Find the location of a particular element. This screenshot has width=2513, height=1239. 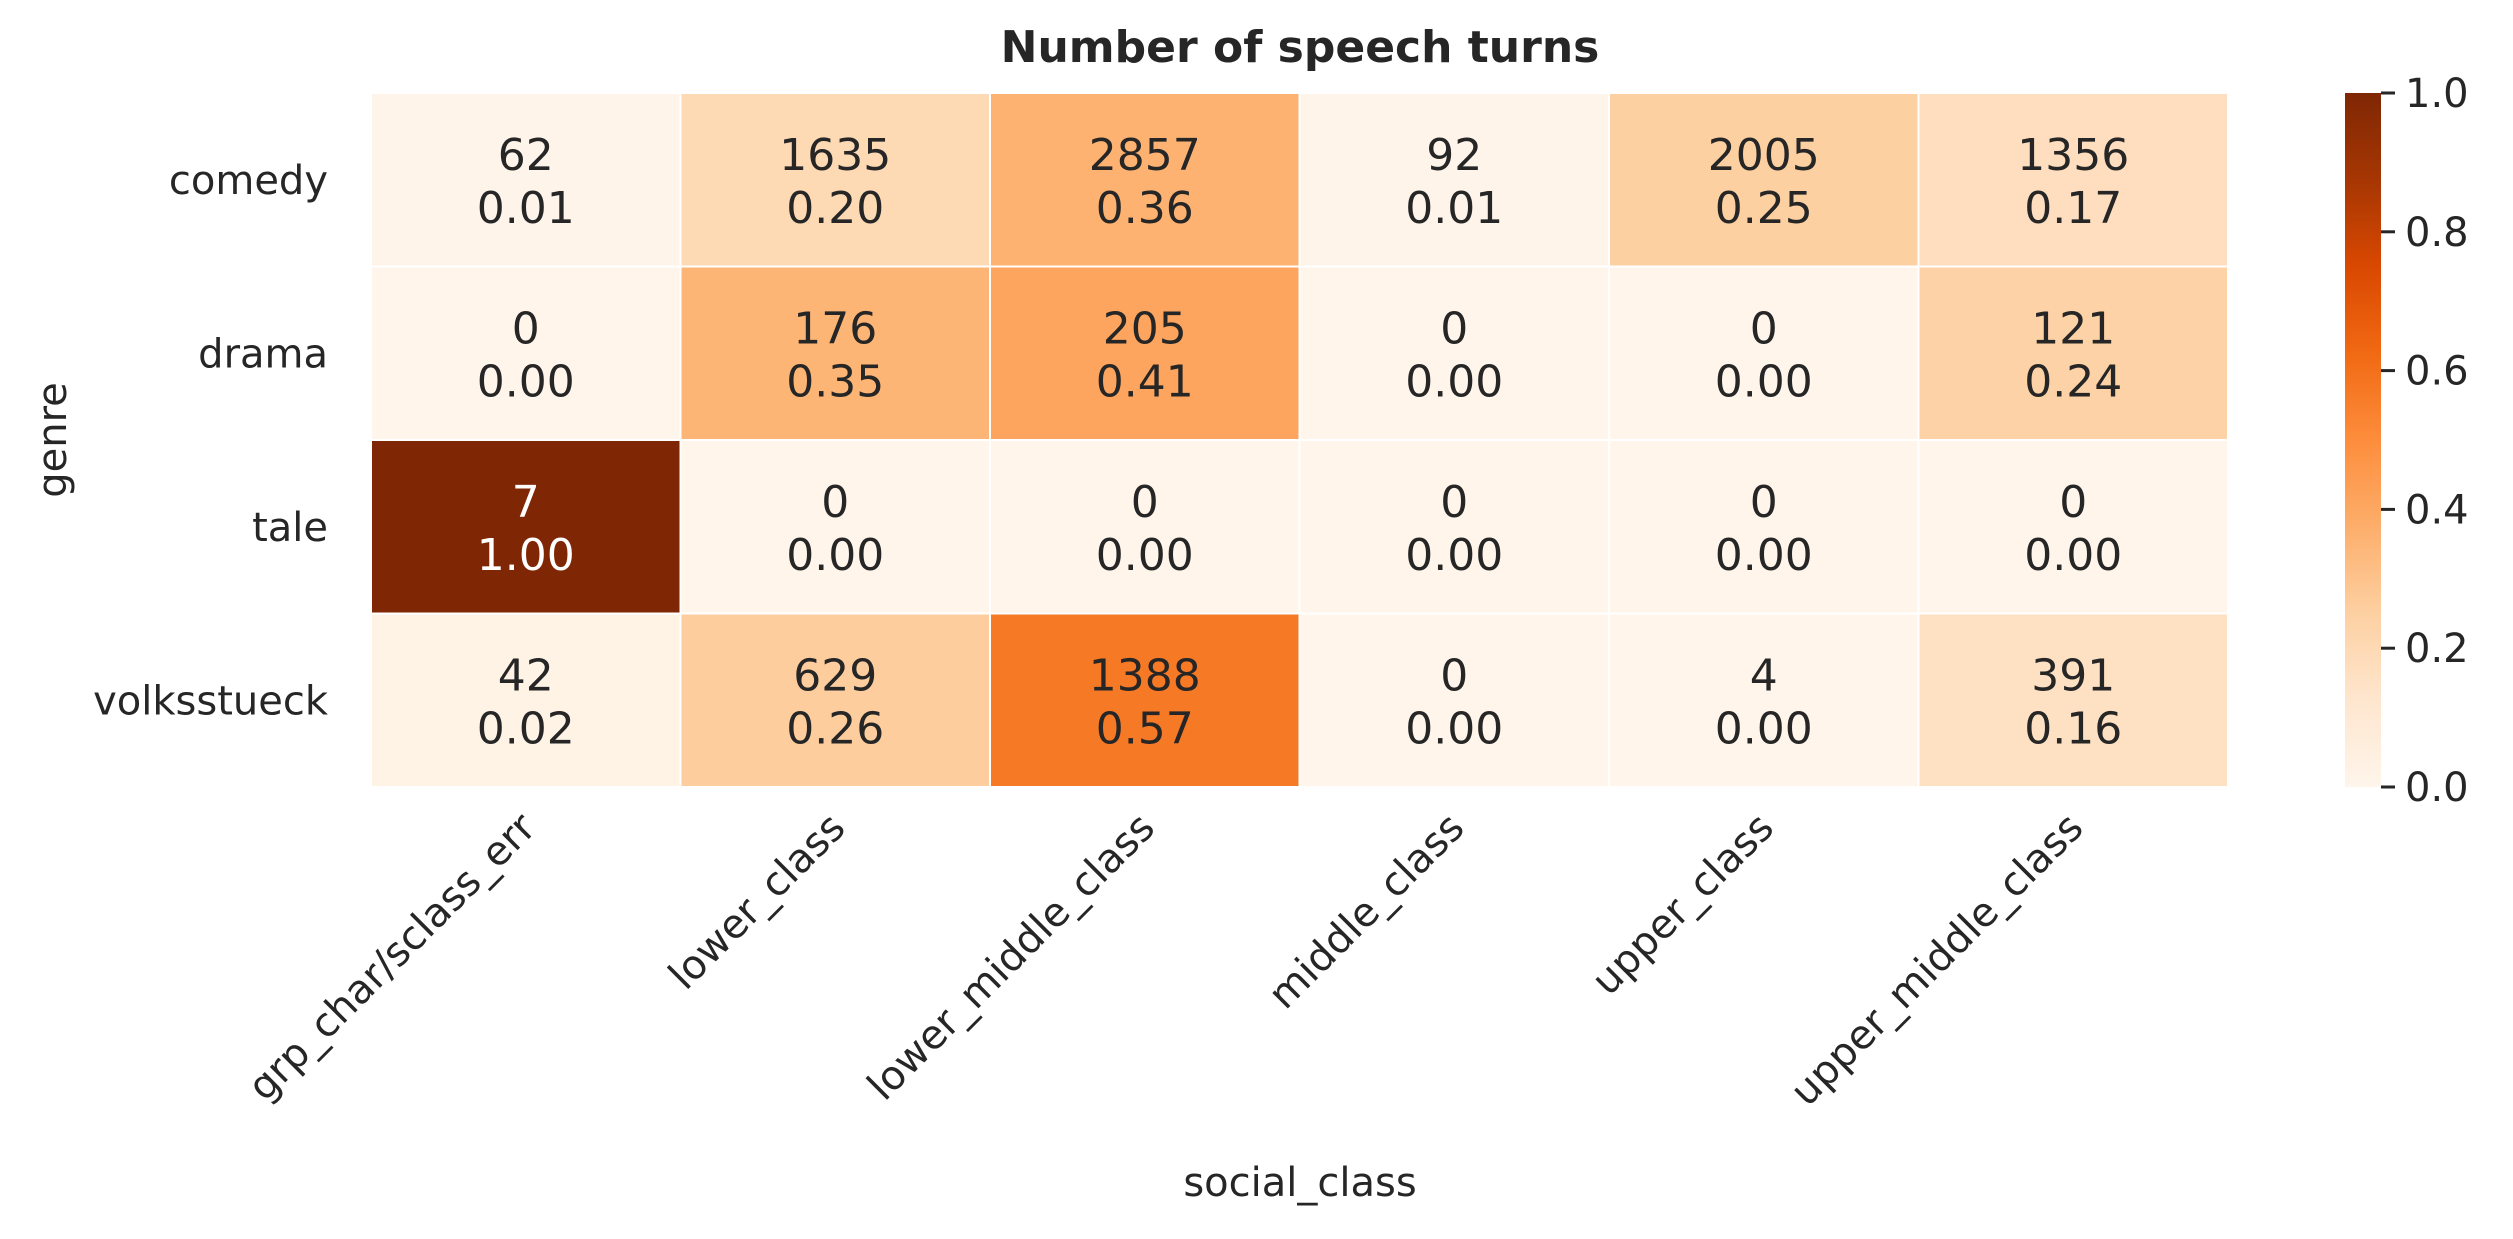

colorbar-tick-label: 0.4 is located at coordinates (2437, 510).